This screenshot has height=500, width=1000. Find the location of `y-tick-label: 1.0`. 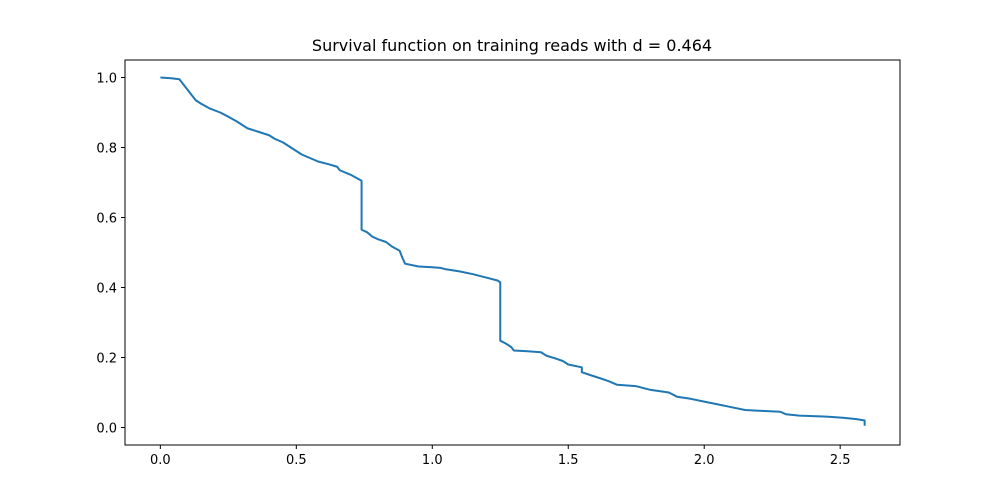

y-tick-label: 1.0 is located at coordinates (106, 79).